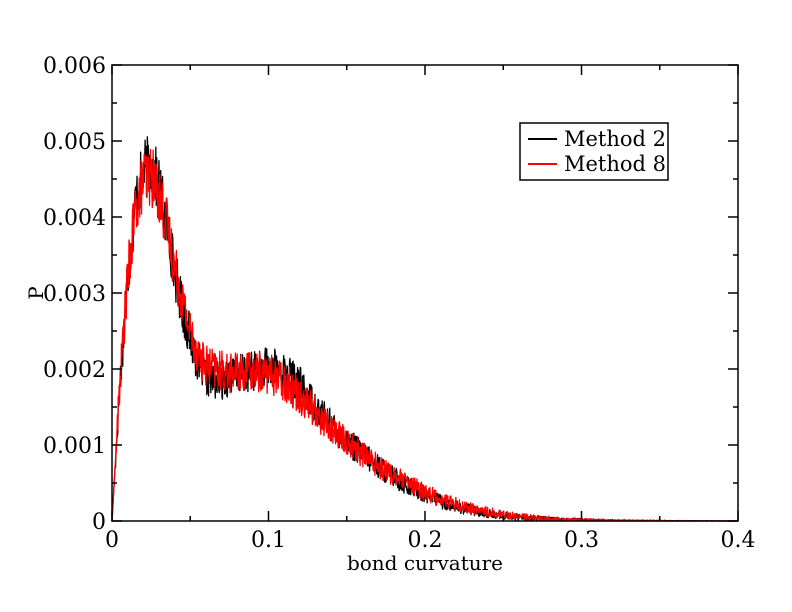  I want to click on y-tick-label: 0.004, so click(74, 218).